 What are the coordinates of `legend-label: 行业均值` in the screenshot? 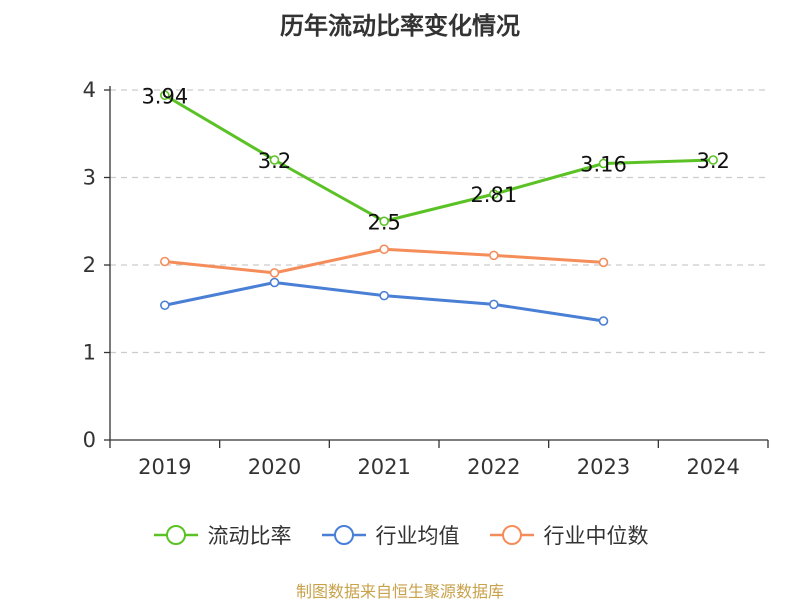 It's located at (417, 536).